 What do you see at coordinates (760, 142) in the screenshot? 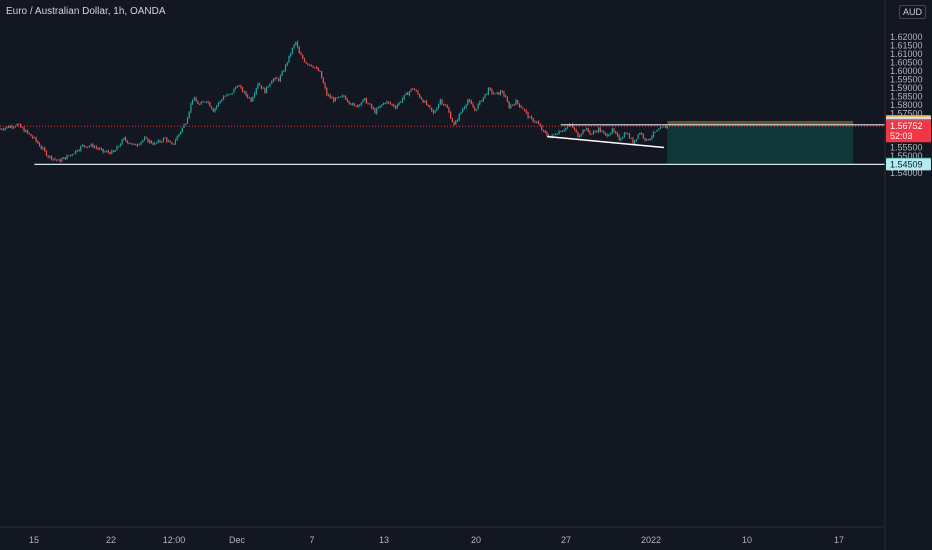
I see `position-tool` at bounding box center [760, 142].